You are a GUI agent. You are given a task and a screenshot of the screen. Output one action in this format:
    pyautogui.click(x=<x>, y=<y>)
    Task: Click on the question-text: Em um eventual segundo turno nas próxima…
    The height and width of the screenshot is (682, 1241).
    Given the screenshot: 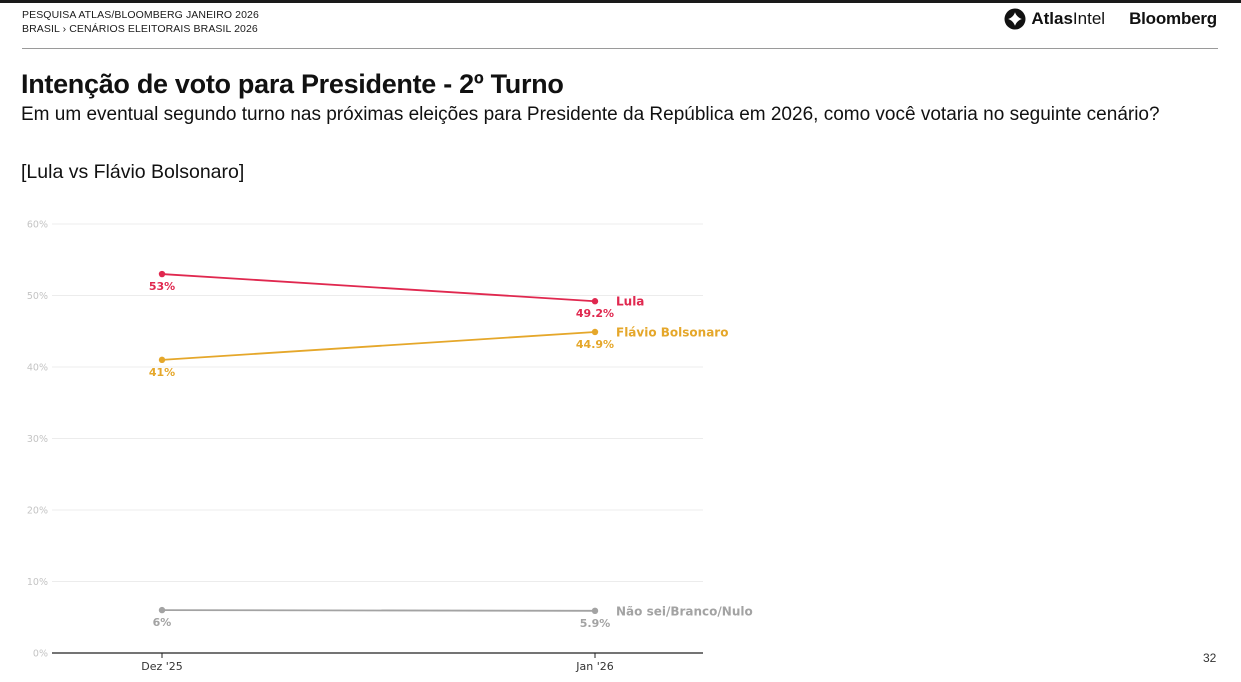 What is the action you would take?
    pyautogui.click(x=590, y=114)
    